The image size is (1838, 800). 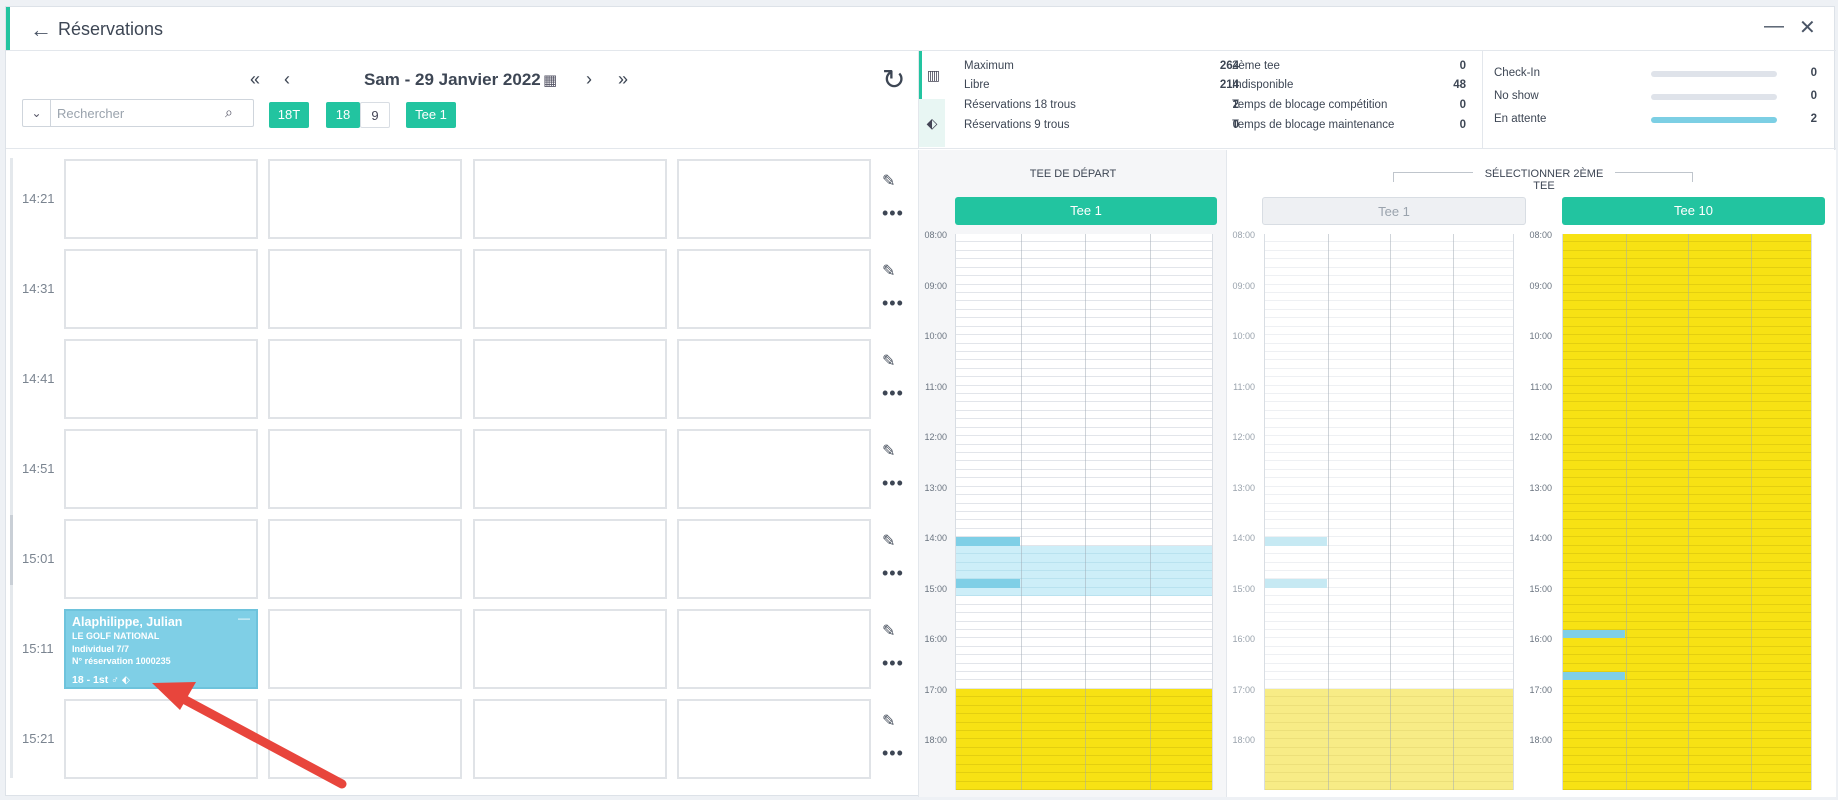 What do you see at coordinates (431, 115) in the screenshot?
I see `filter-tee1-chip: Tee 1` at bounding box center [431, 115].